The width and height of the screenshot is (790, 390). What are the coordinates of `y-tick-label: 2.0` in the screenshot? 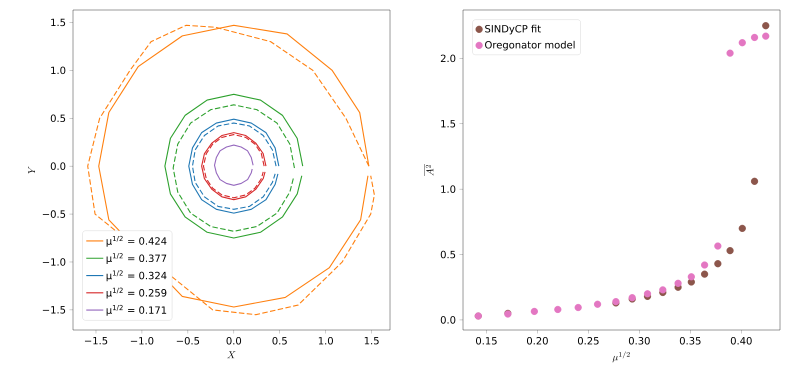 It's located at (448, 58).